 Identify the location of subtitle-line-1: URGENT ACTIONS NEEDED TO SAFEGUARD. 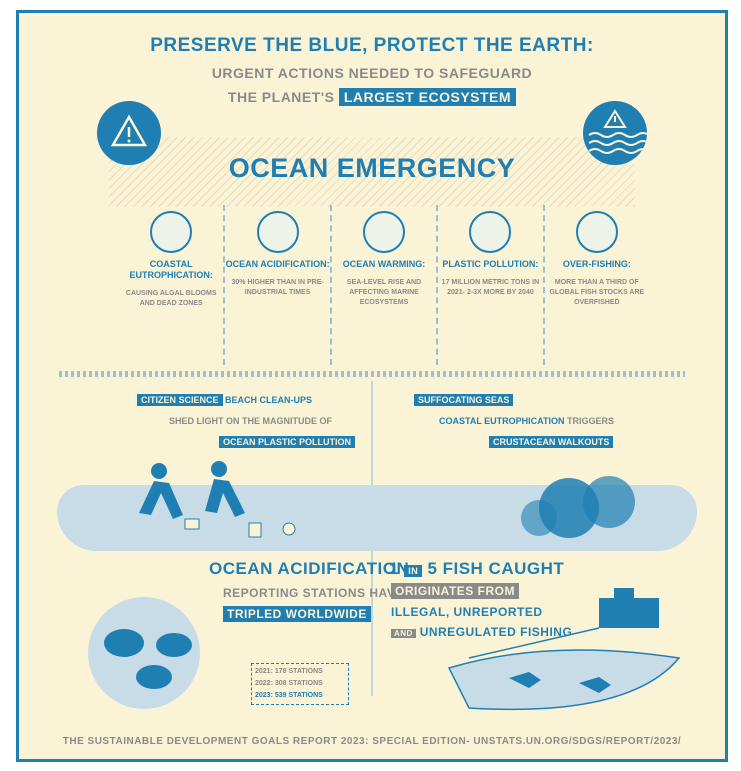
(372, 73).